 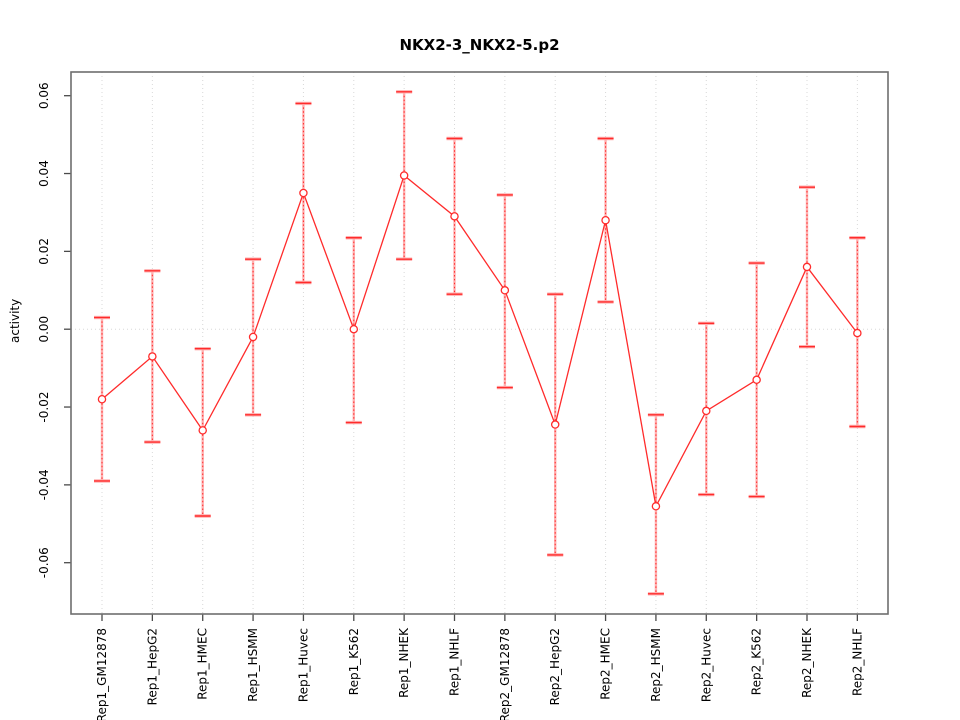 What do you see at coordinates (454, 662) in the screenshot?
I see `x-tick-label: Rep1_NHLF` at bounding box center [454, 662].